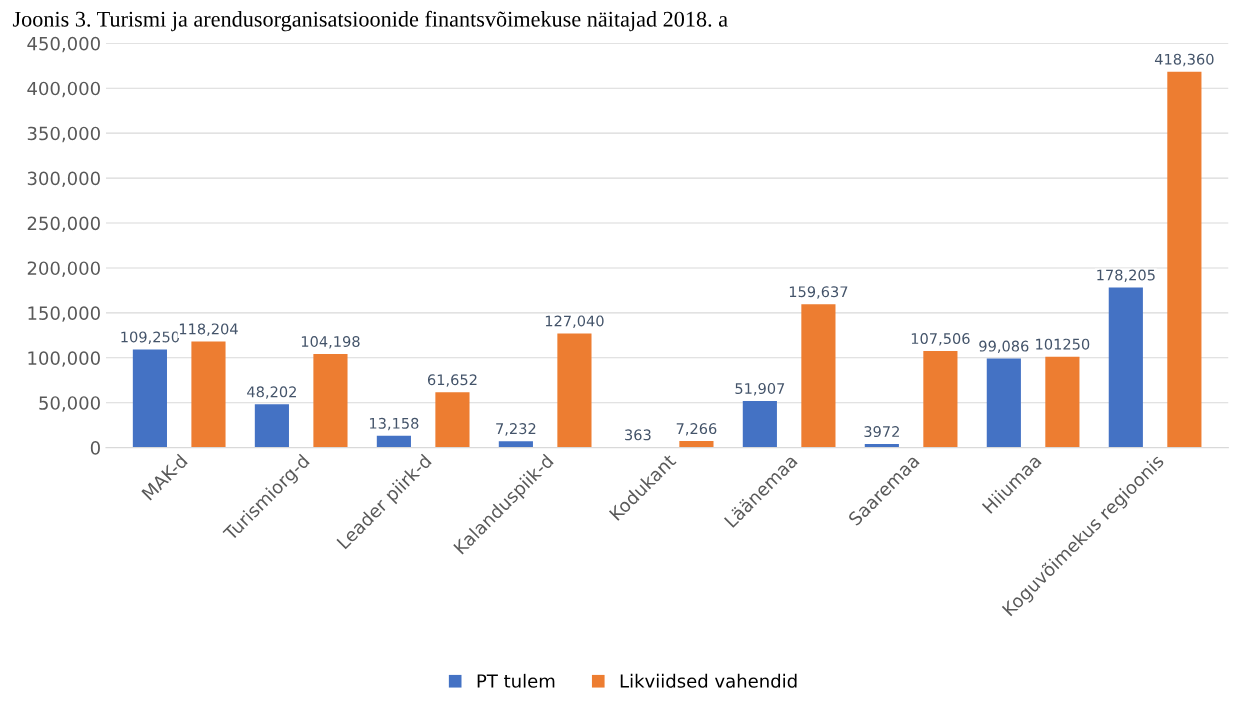 This screenshot has width=1247, height=722. Describe the element at coordinates (516, 429) in the screenshot. I see `data-label: 7,232` at that location.